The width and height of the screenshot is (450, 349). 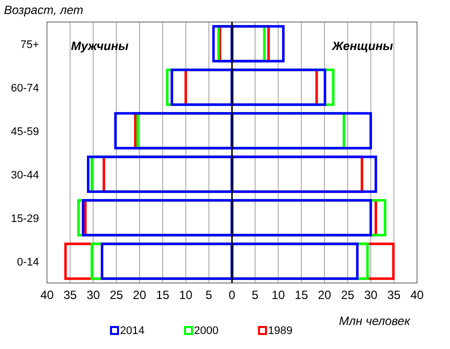 What do you see at coordinates (24, 88) in the screenshot?
I see `y-tick-label: 60-74` at bounding box center [24, 88].